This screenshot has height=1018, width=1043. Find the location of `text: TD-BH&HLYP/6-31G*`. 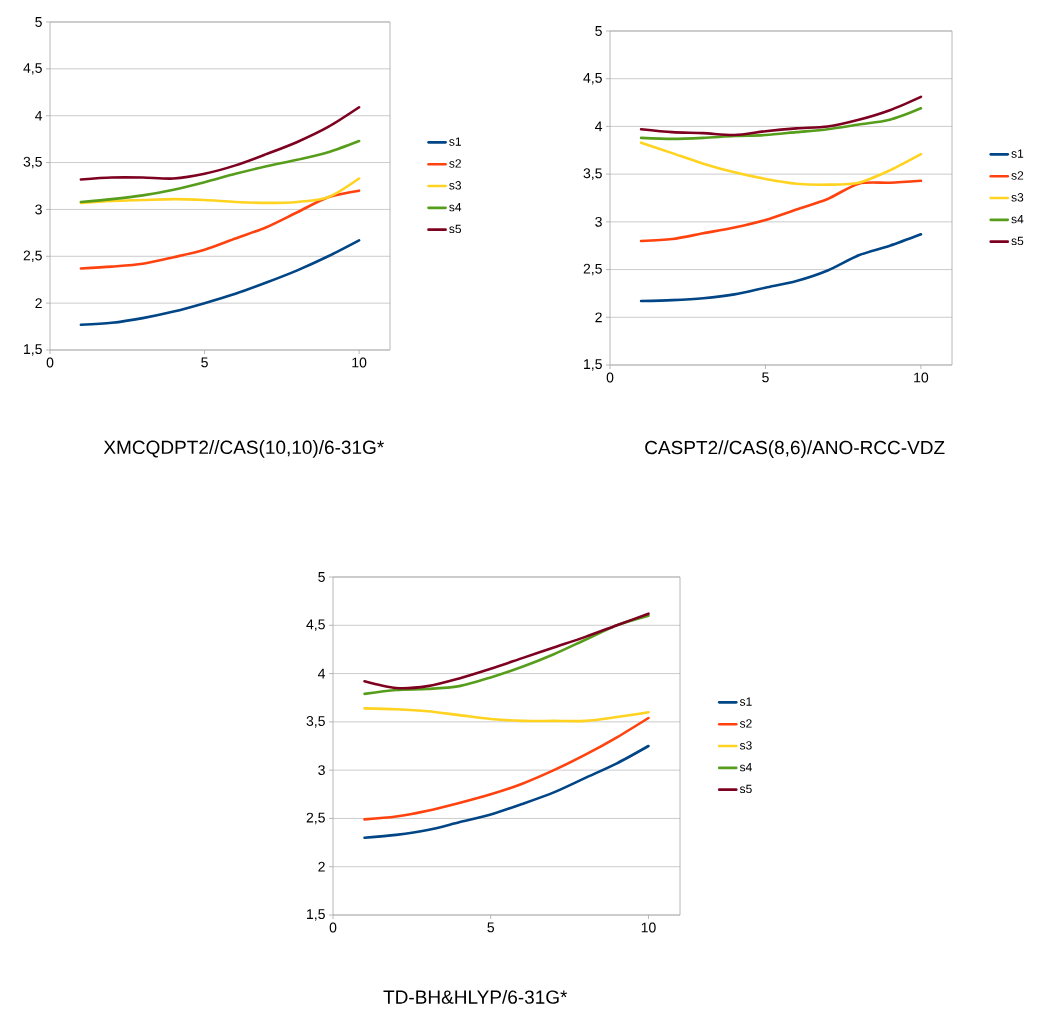

text: TD-BH&HLYP/6-31G* is located at coordinates (475, 996).